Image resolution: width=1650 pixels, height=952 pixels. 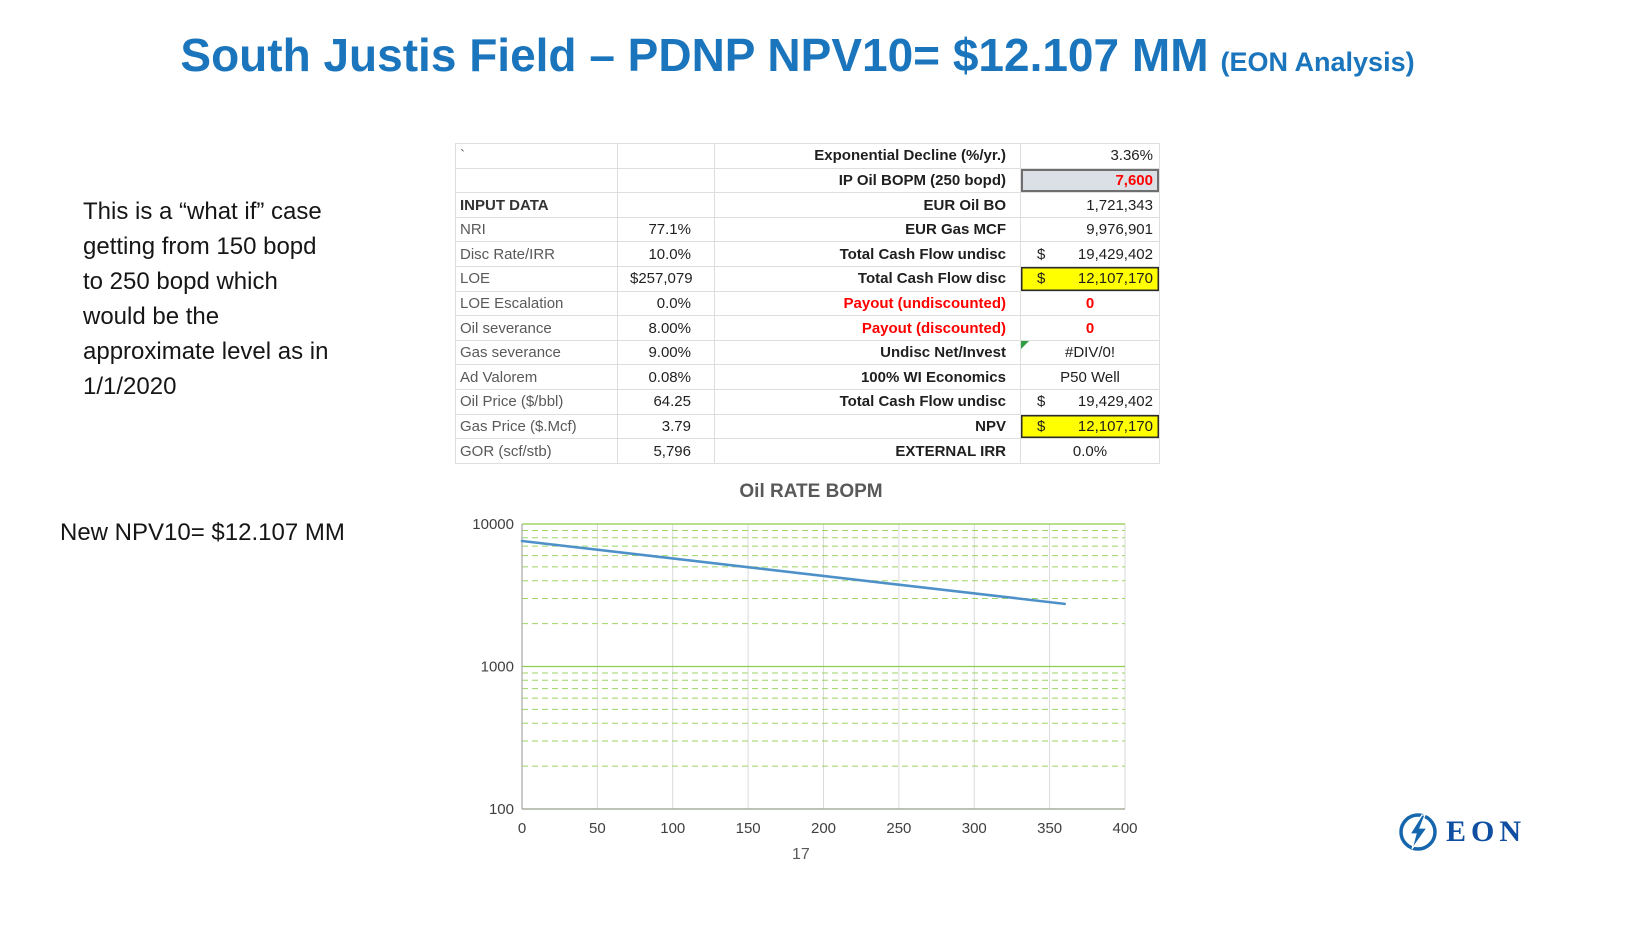 I want to click on metric-label: EXTERNAL IRR, so click(x=868, y=451).